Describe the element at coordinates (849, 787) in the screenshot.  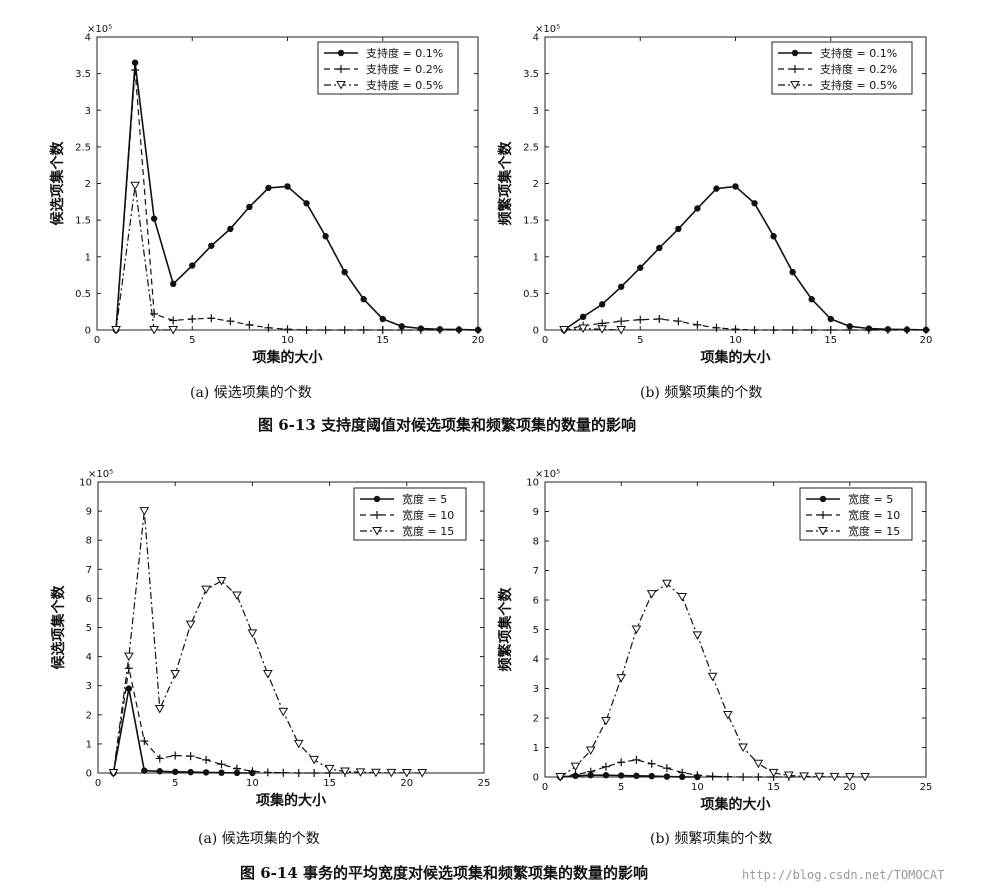
I see `x-tick-label: 20` at that location.